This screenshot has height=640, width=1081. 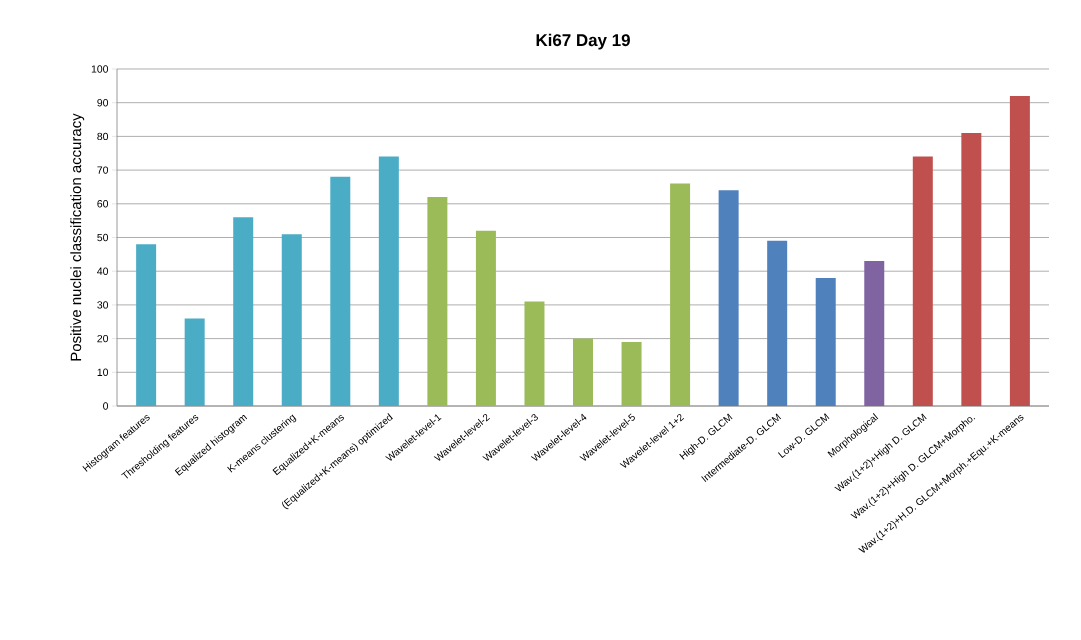 What do you see at coordinates (103, 237) in the screenshot?
I see `y-tick-label: 50` at bounding box center [103, 237].